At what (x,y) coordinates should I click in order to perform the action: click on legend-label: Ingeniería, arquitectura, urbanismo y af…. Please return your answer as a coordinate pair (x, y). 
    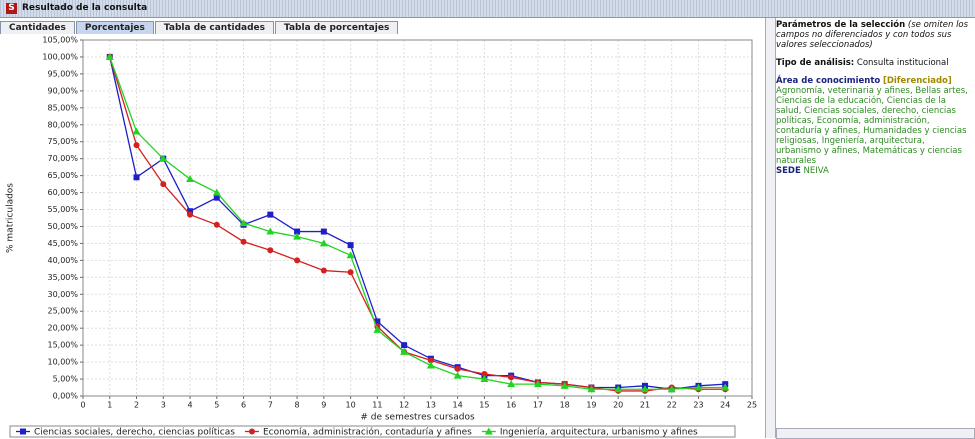
    Looking at the image, I should click on (599, 433).